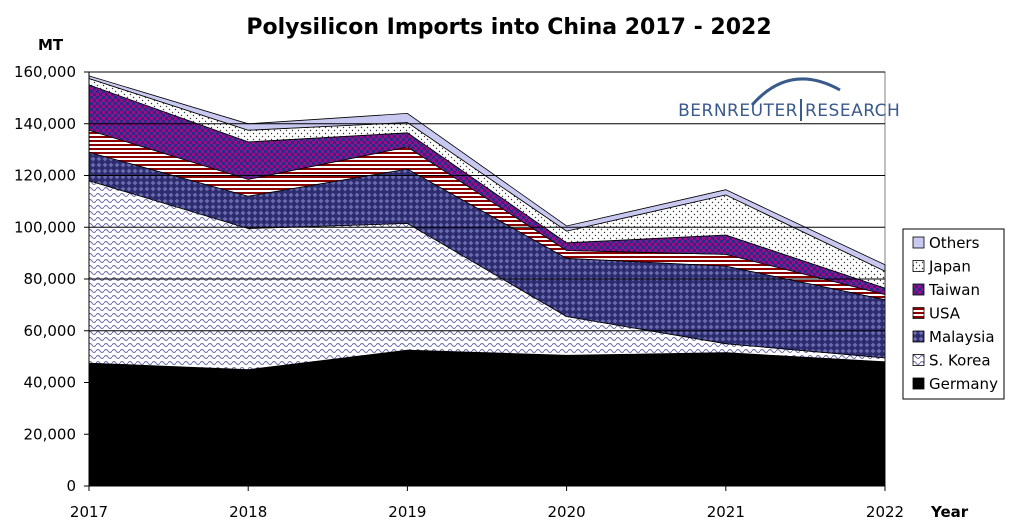 The image size is (1018, 530). What do you see at coordinates (795, 91) in the screenshot?
I see `logo-arc` at bounding box center [795, 91].